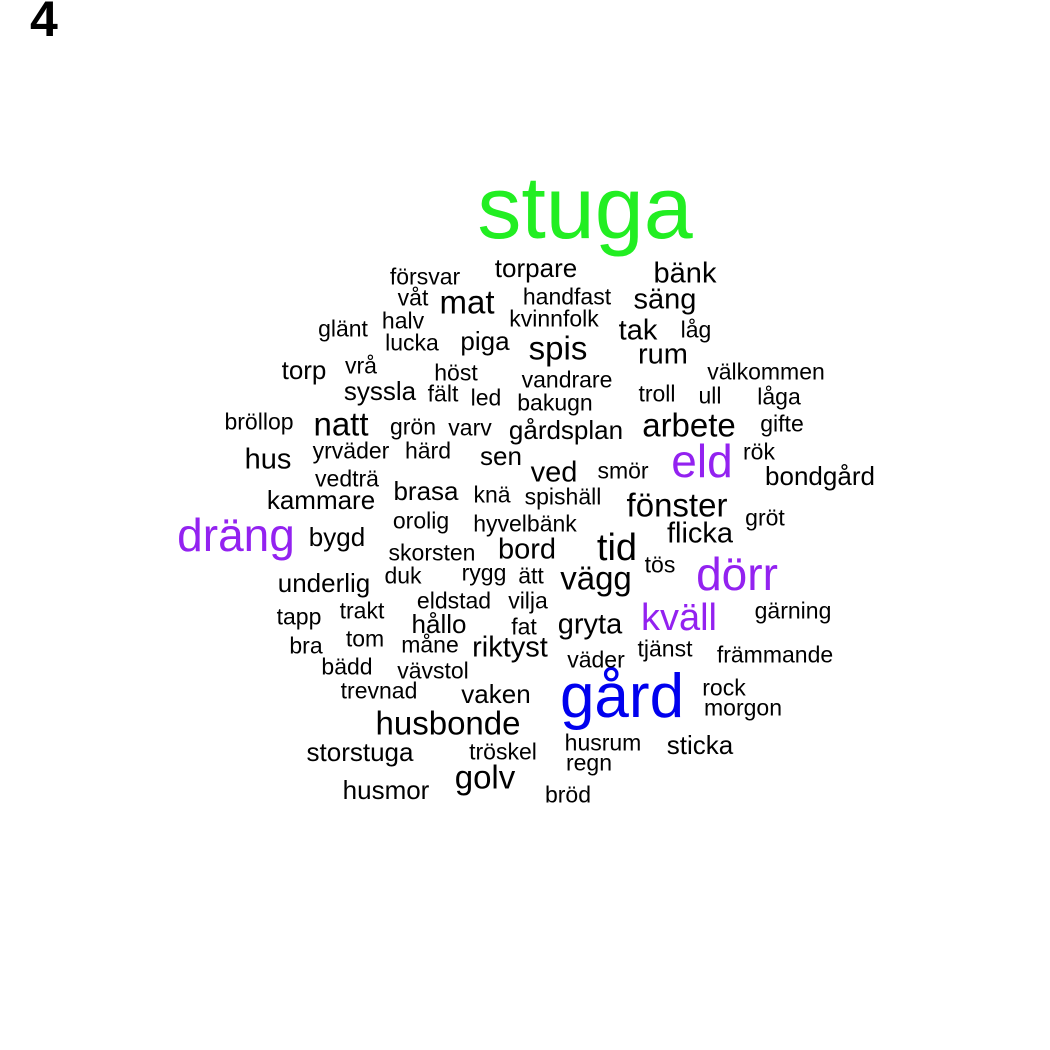 The image size is (1050, 1050). What do you see at coordinates (467, 302) in the screenshot?
I see `word-13: mat` at bounding box center [467, 302].